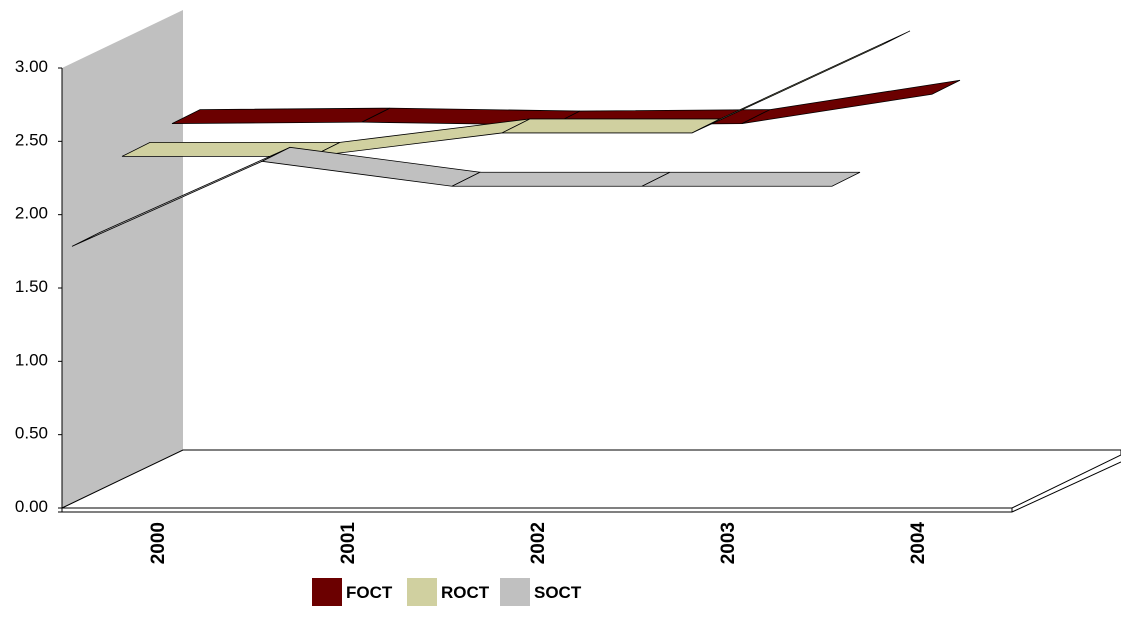 This screenshot has height=618, width=1121. I want to click on y-tick-label: 1.00, so click(31, 359).